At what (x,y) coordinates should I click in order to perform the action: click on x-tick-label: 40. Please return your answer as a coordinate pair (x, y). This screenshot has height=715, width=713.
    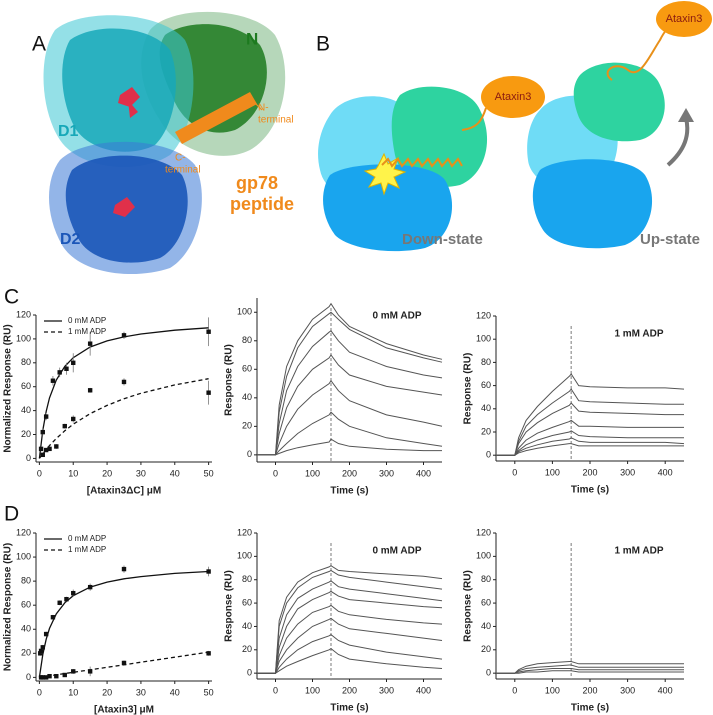
    Looking at the image, I should click on (175, 692).